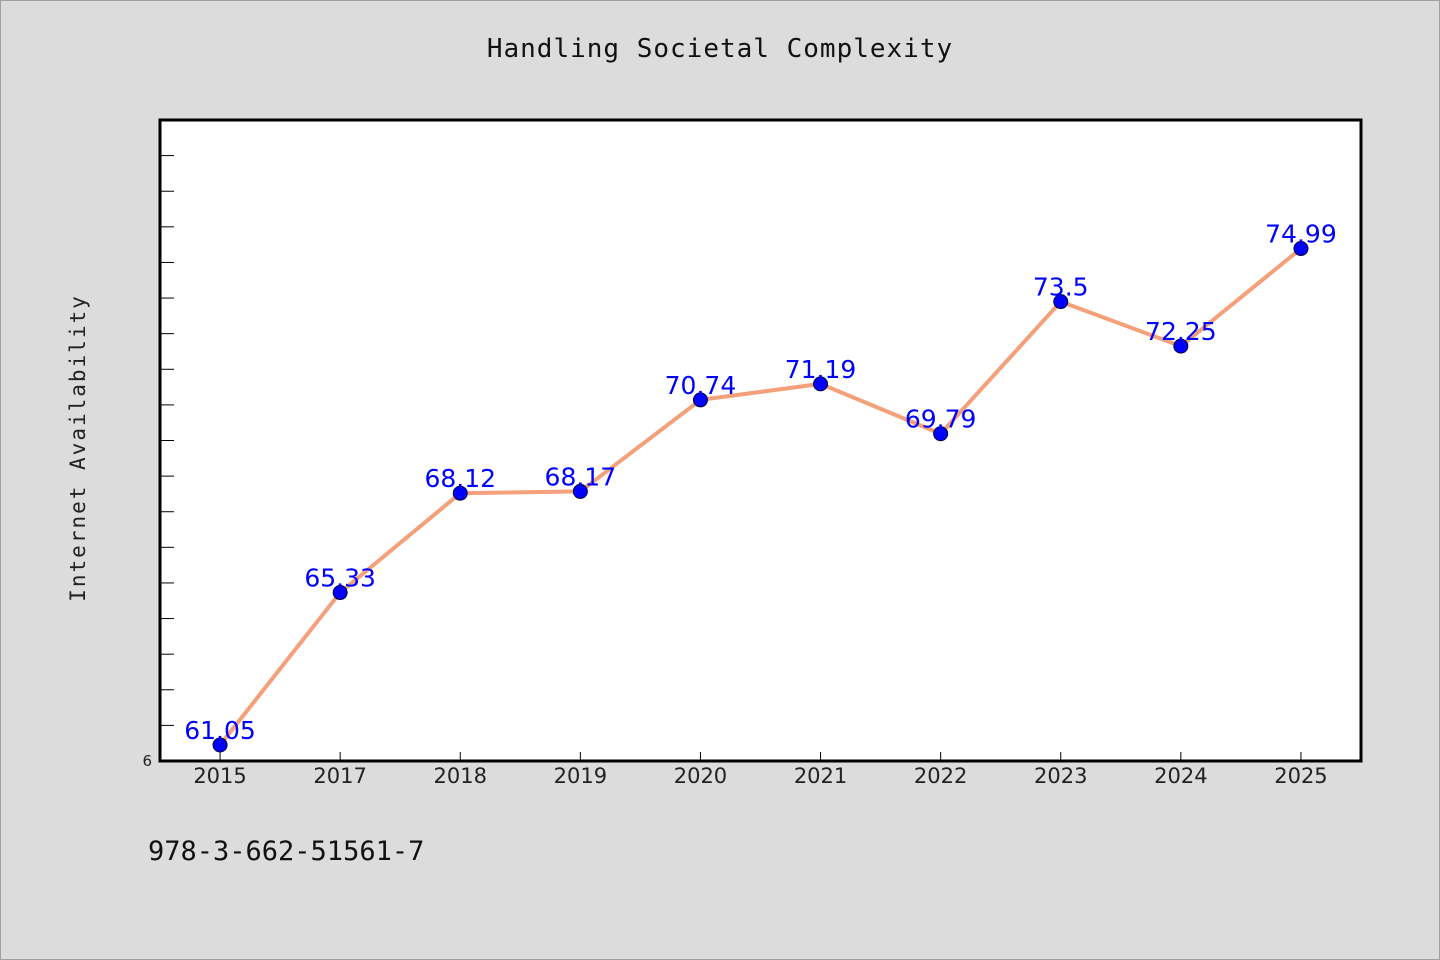 The width and height of the screenshot is (1440, 960). I want to click on x-tick-label: 2020, so click(700, 776).